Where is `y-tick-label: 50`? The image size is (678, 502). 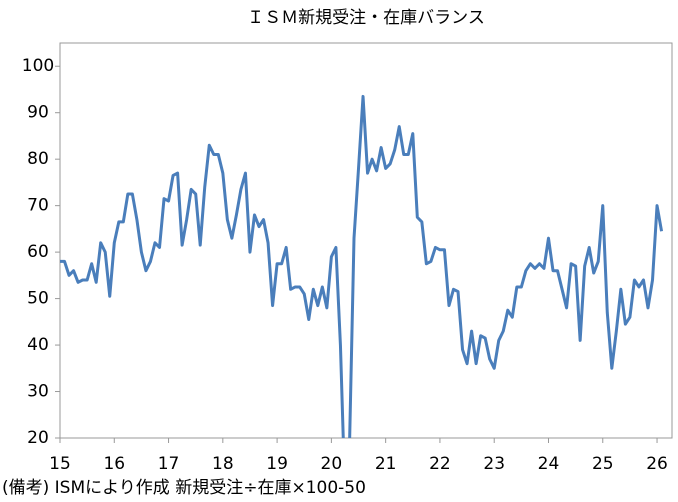
y-tick-label: 50 is located at coordinates (38, 299).